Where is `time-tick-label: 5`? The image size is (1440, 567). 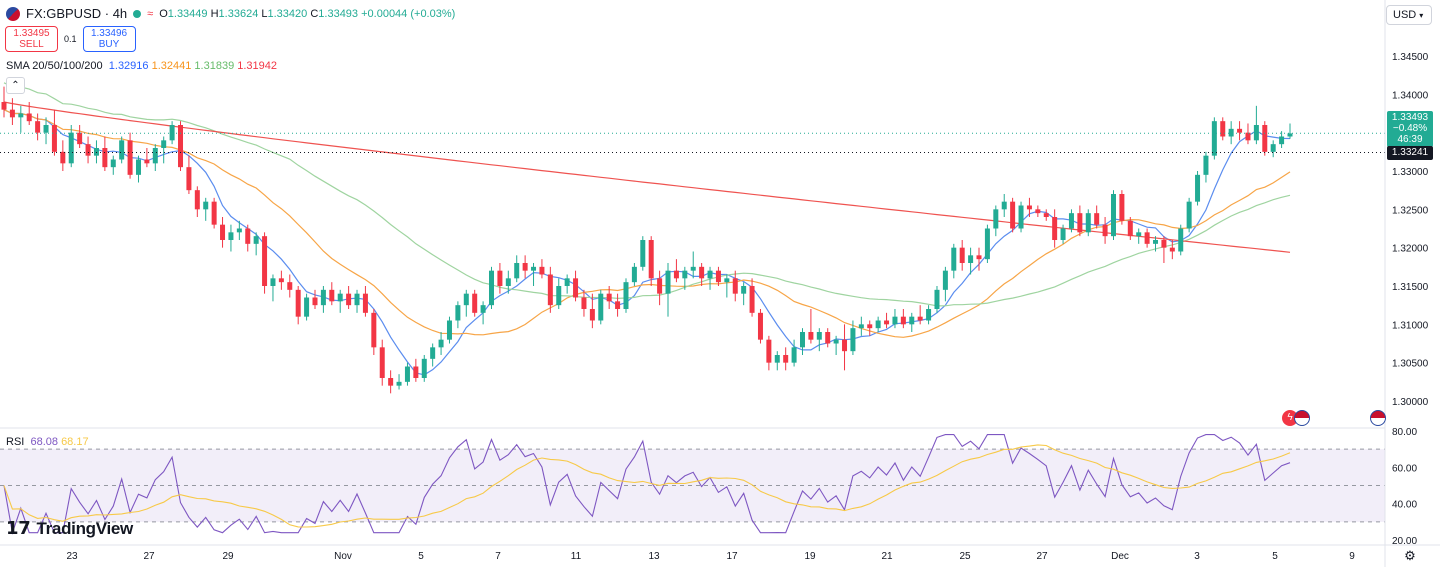 time-tick-label: 5 is located at coordinates (1275, 556).